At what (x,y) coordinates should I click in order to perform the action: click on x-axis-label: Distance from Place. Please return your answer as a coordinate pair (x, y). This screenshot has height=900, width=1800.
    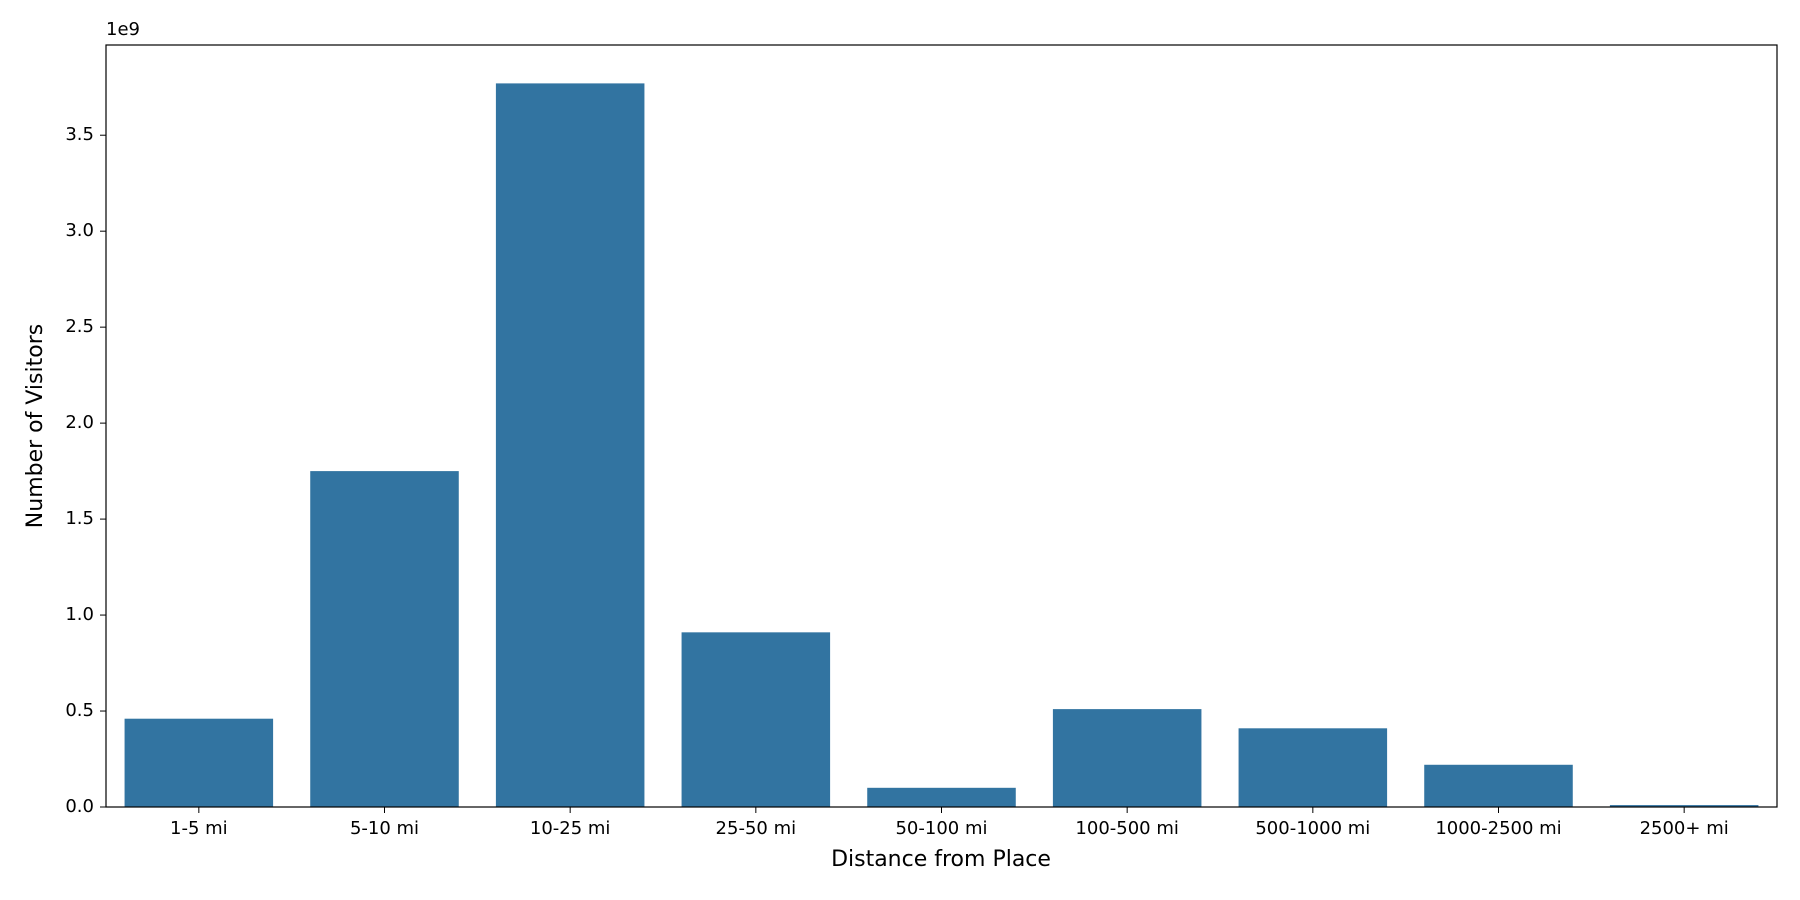
    Looking at the image, I should click on (941, 859).